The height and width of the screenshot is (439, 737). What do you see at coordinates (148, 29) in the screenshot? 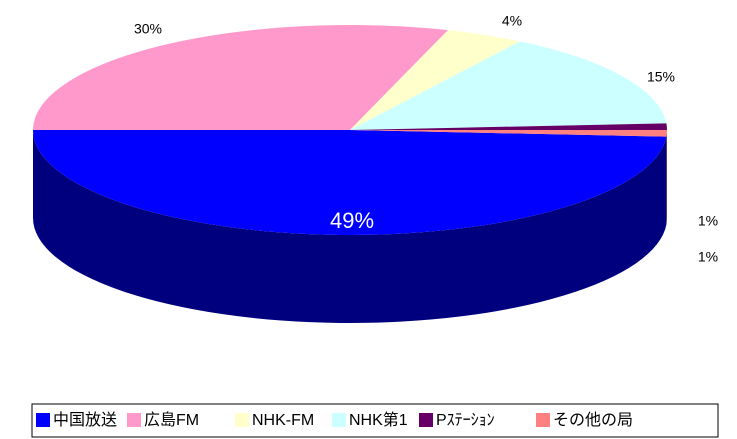
I see `data-label: 30%` at bounding box center [148, 29].